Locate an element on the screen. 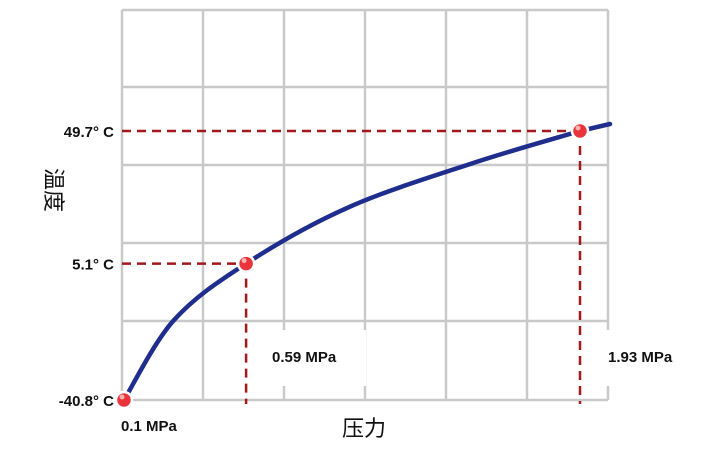 Image resolution: width=704 pixels, height=451 pixels. x-tick-label: 0.59 MPa is located at coordinates (304, 357).